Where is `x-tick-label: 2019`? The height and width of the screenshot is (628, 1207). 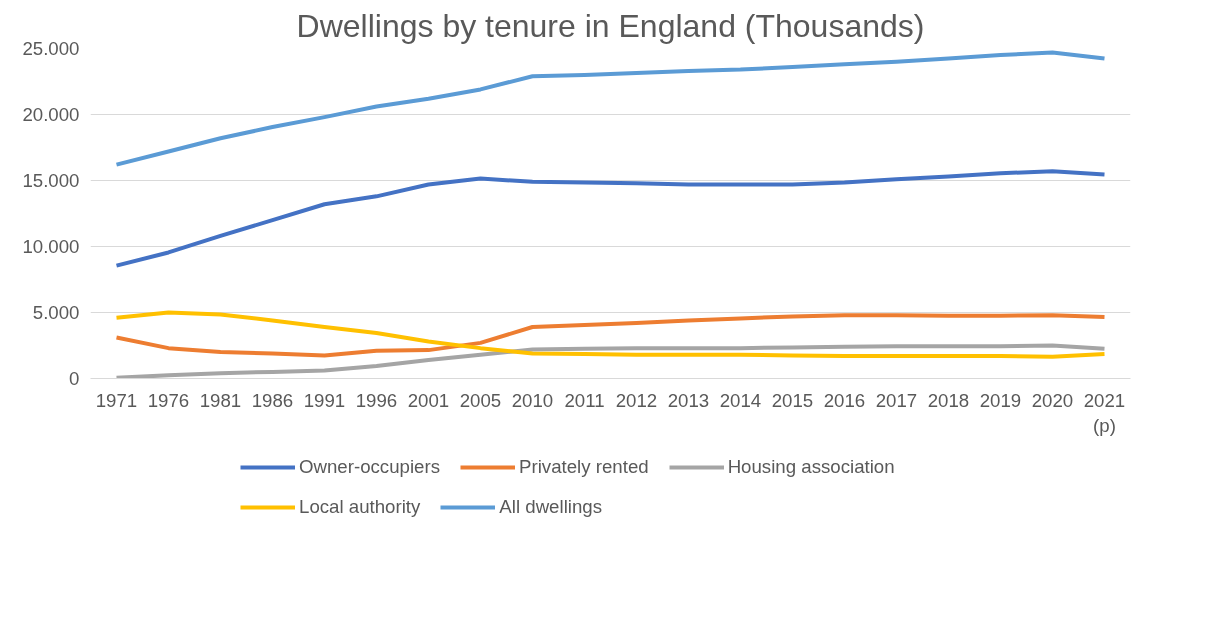 x-tick-label: 2019 is located at coordinates (1000, 400).